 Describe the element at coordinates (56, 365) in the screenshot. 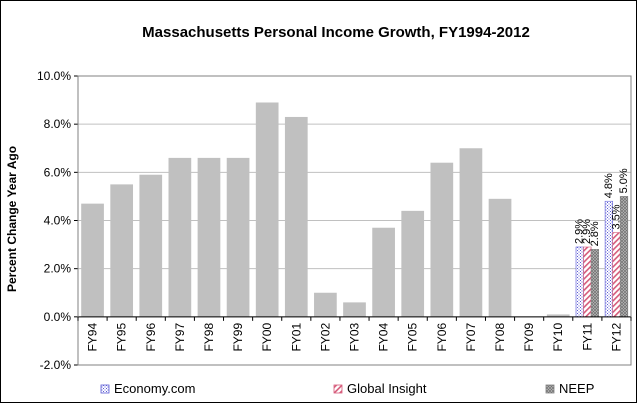

I see `y-tick-label: -2.0%` at that location.